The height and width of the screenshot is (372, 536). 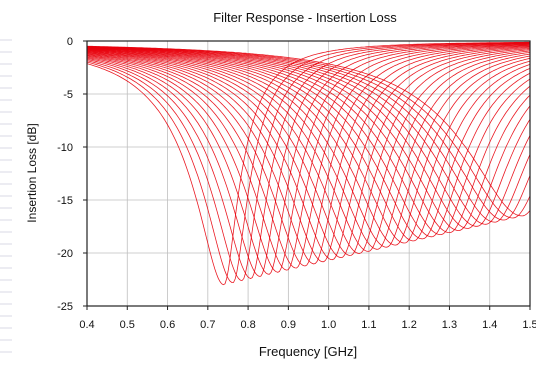 What do you see at coordinates (86, 325) in the screenshot?
I see `x-tick-label: 0.4` at bounding box center [86, 325].